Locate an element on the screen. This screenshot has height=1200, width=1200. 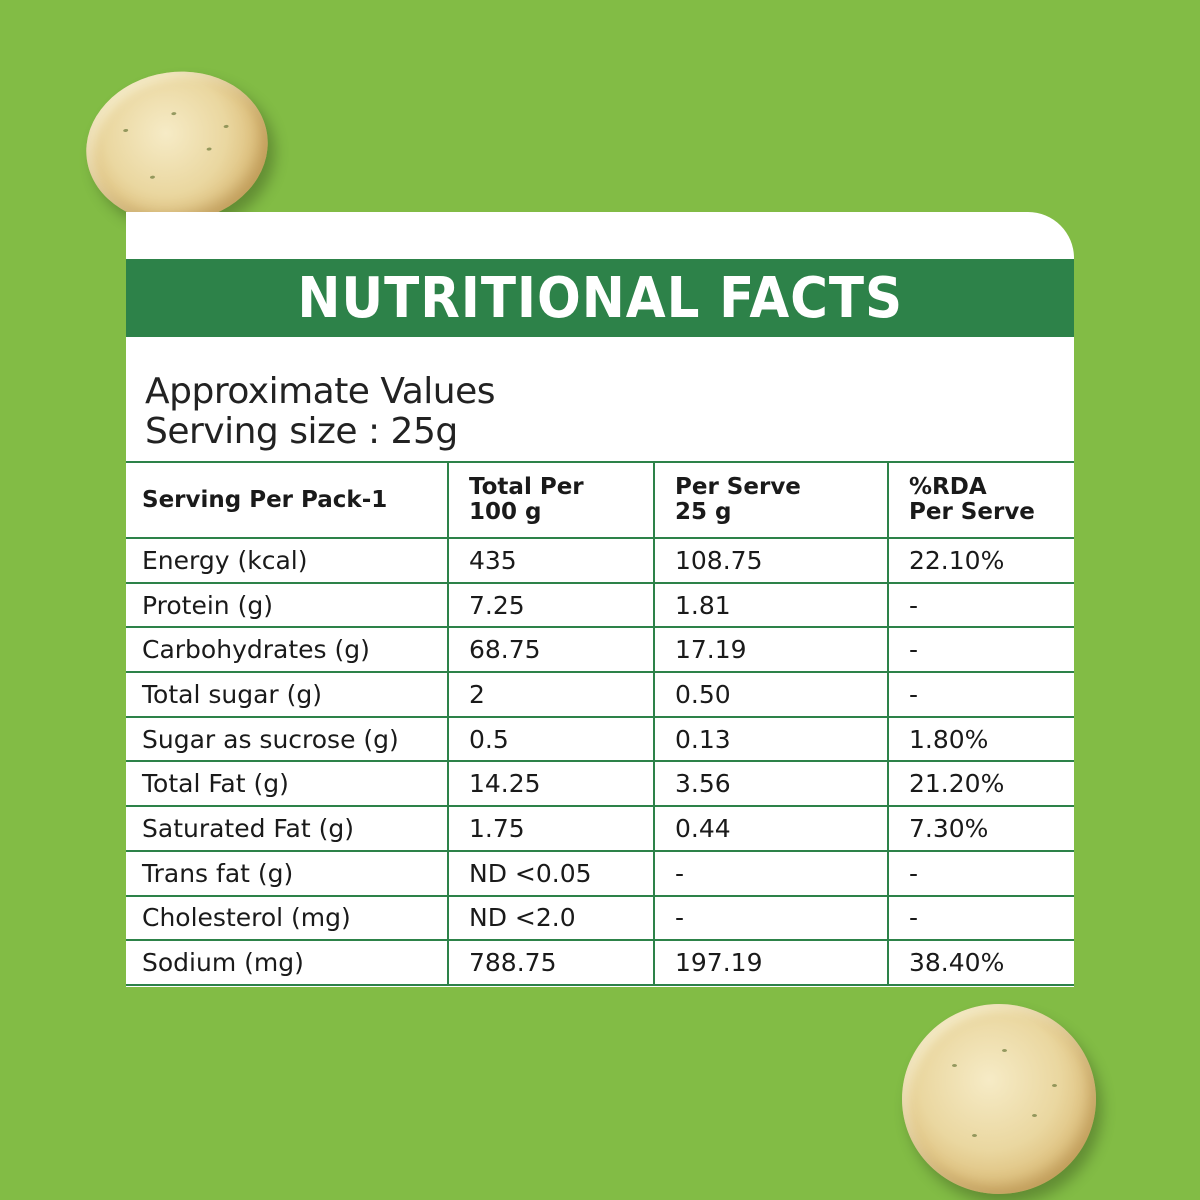
nutrient-name-cell: Sodium (mg) is located at coordinates (287, 962).